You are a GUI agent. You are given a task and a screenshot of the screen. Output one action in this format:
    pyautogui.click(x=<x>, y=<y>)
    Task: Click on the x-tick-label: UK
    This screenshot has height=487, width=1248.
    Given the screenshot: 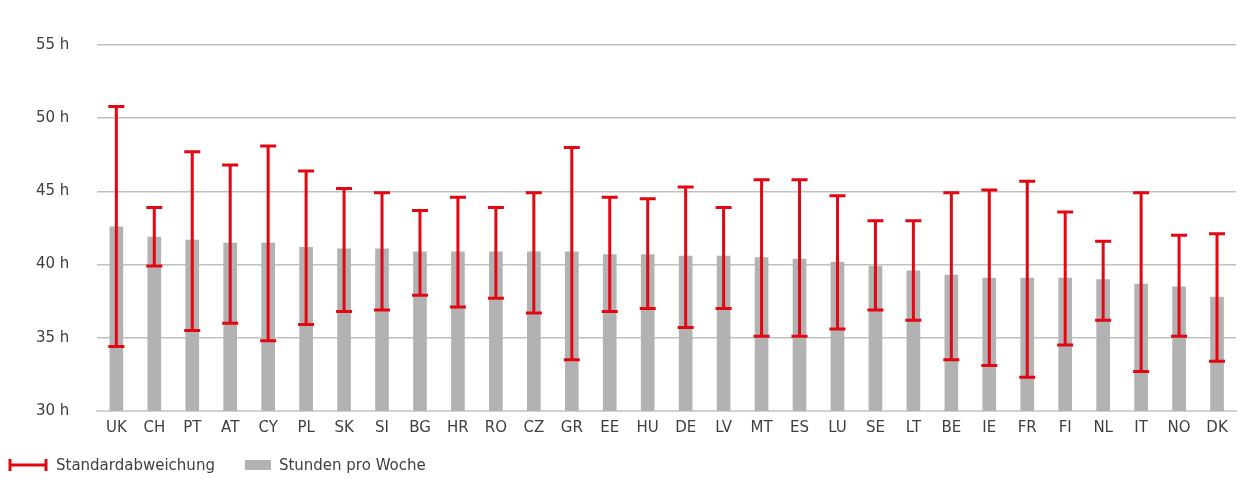 What is the action you would take?
    pyautogui.click(x=116, y=426)
    